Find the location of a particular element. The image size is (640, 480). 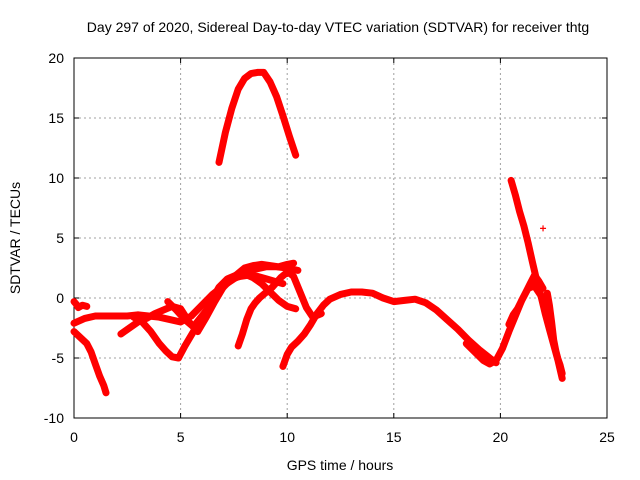

series-outlier is located at coordinates (543, 228).